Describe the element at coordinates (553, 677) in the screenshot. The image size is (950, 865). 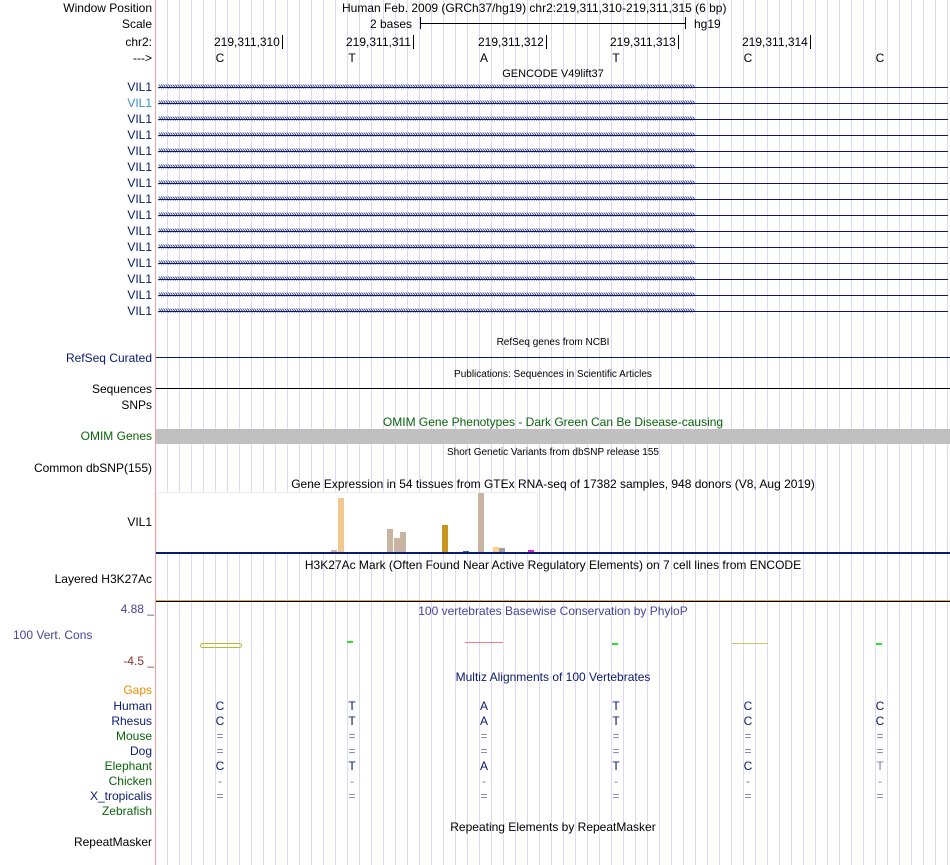
I see `multiz-title: Multiz Alignments of 100 Vertebrates` at that location.